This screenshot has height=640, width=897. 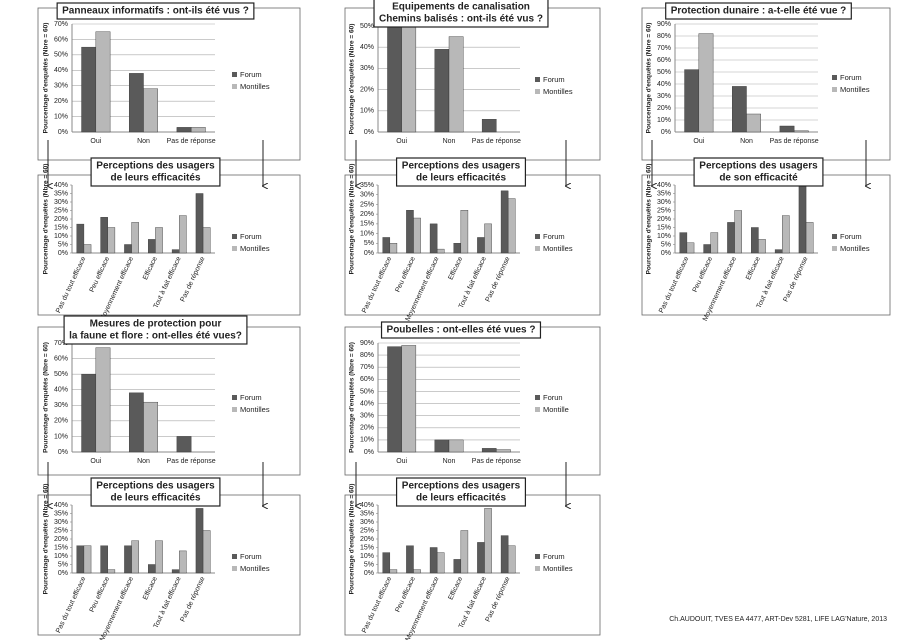 I want to click on chart-frame, so click(x=169, y=565).